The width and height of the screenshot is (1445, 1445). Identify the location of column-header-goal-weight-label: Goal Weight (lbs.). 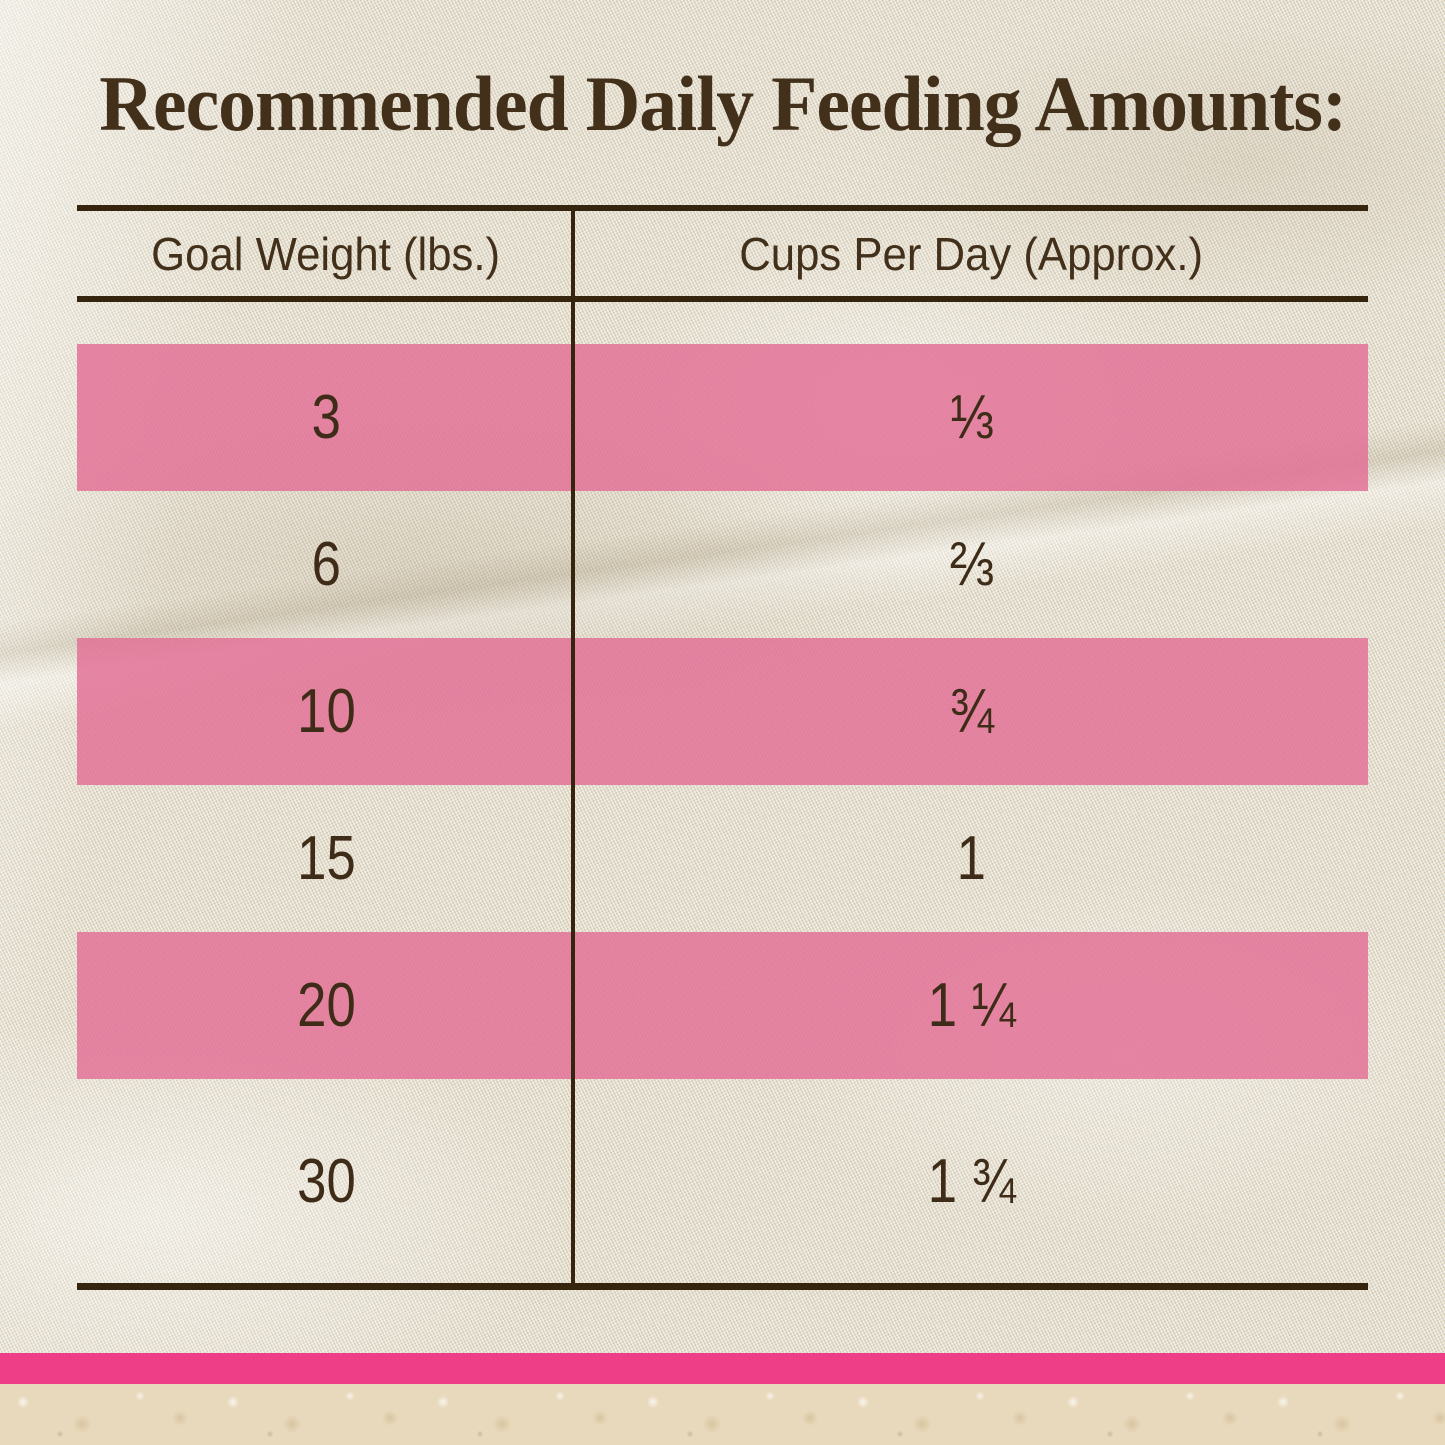
(326, 253).